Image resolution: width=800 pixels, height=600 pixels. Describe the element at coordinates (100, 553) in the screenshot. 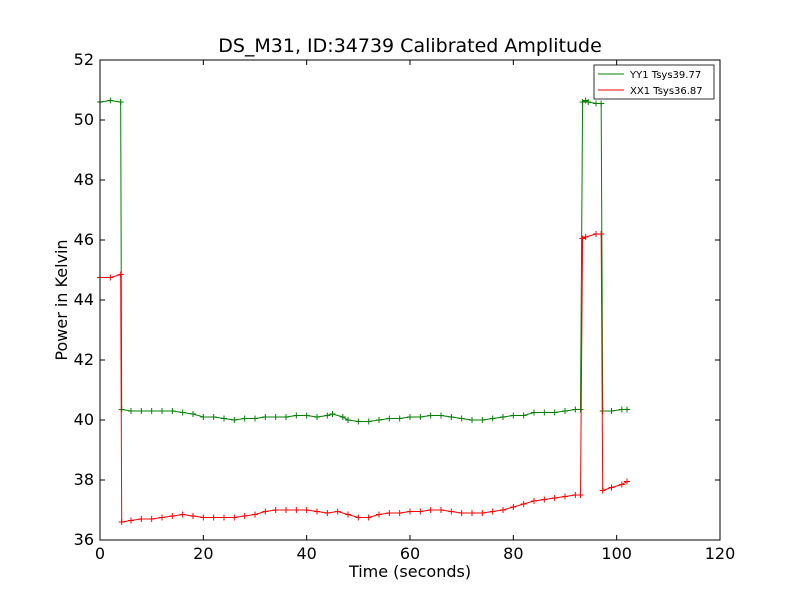

I see `x-tick-label-0: 0` at that location.